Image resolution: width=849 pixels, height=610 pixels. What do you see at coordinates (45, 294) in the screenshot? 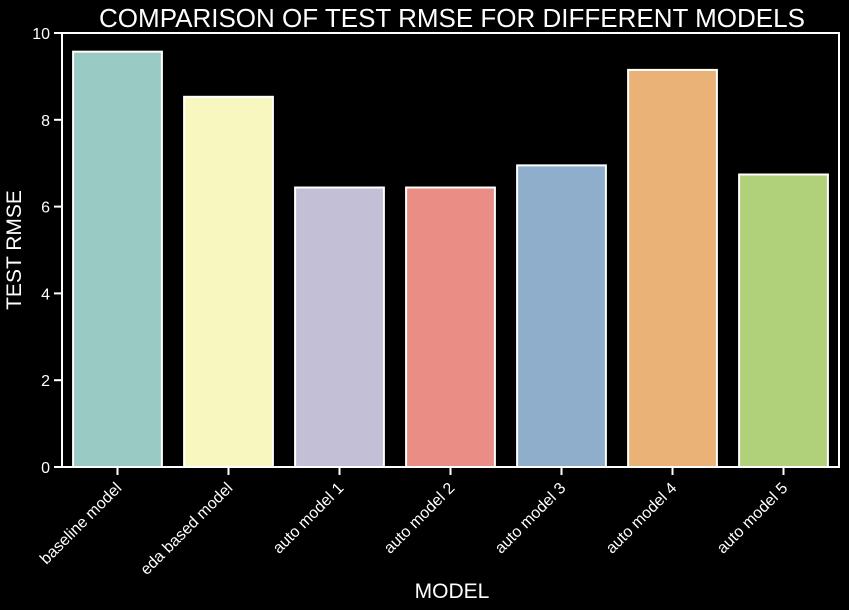
I see `y-tick-label: 4` at bounding box center [45, 294].